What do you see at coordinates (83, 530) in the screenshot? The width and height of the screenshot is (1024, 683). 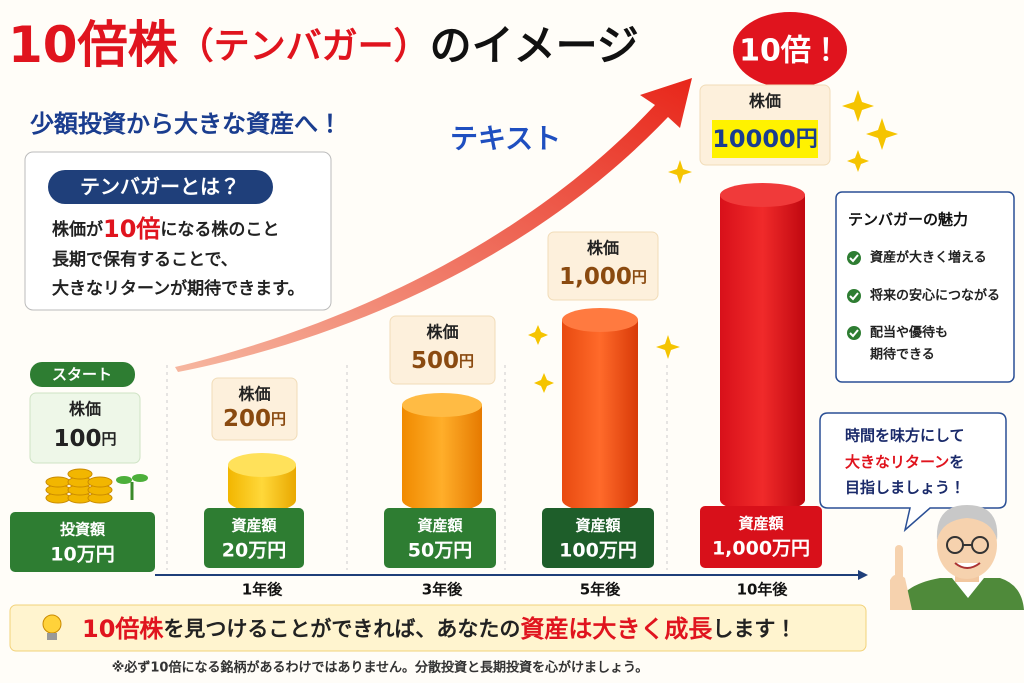 I see `amount-label: 投資額` at bounding box center [83, 530].